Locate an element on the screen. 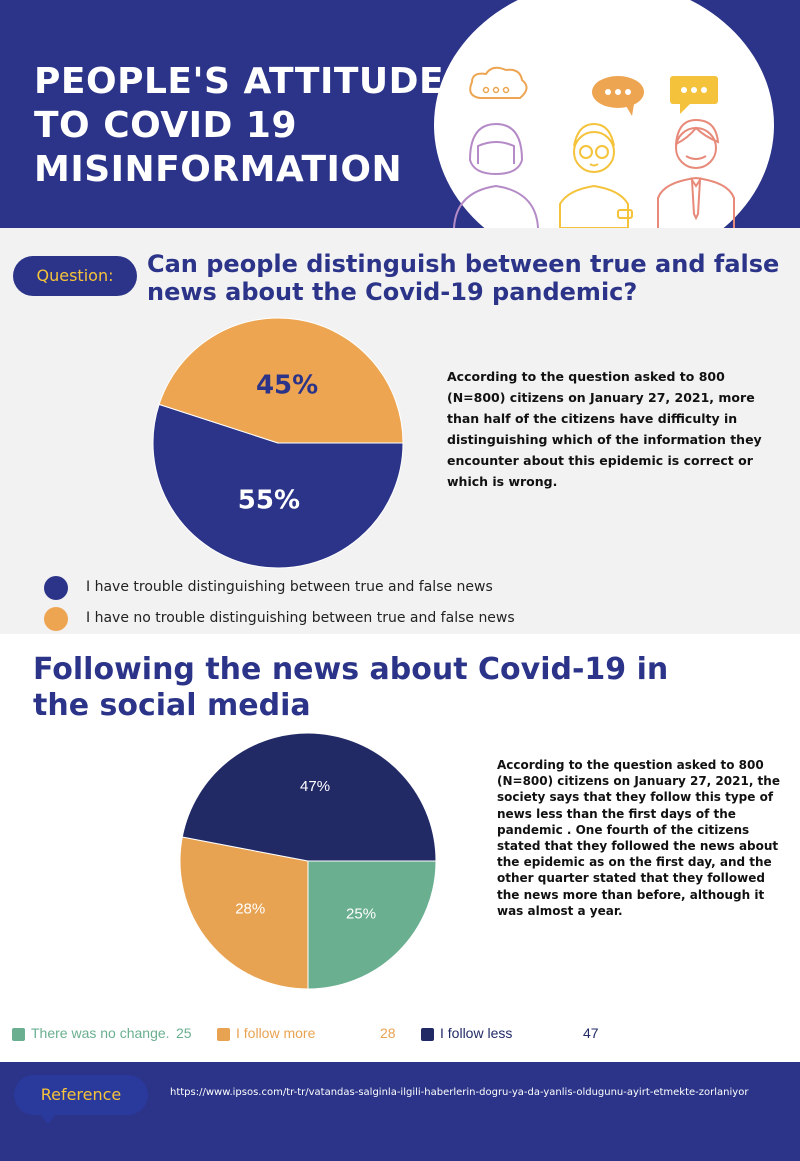  title-line: MISINFORMATION is located at coordinates (218, 169).